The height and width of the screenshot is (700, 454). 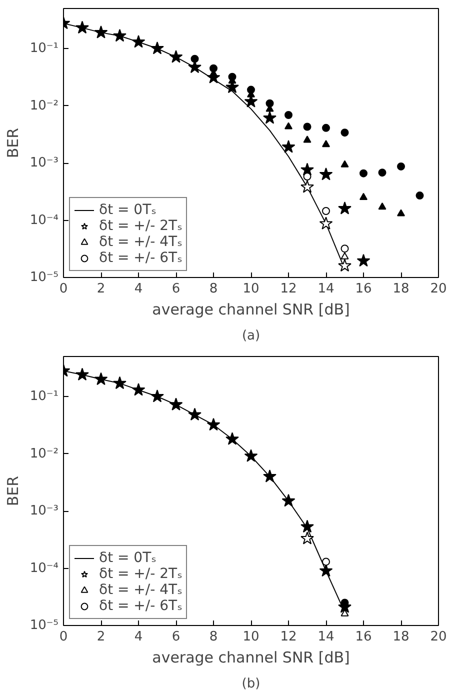 What do you see at coordinates (251, 309) in the screenshot?
I see `x-axis-title: average channel SNR [dB]` at bounding box center [251, 309].